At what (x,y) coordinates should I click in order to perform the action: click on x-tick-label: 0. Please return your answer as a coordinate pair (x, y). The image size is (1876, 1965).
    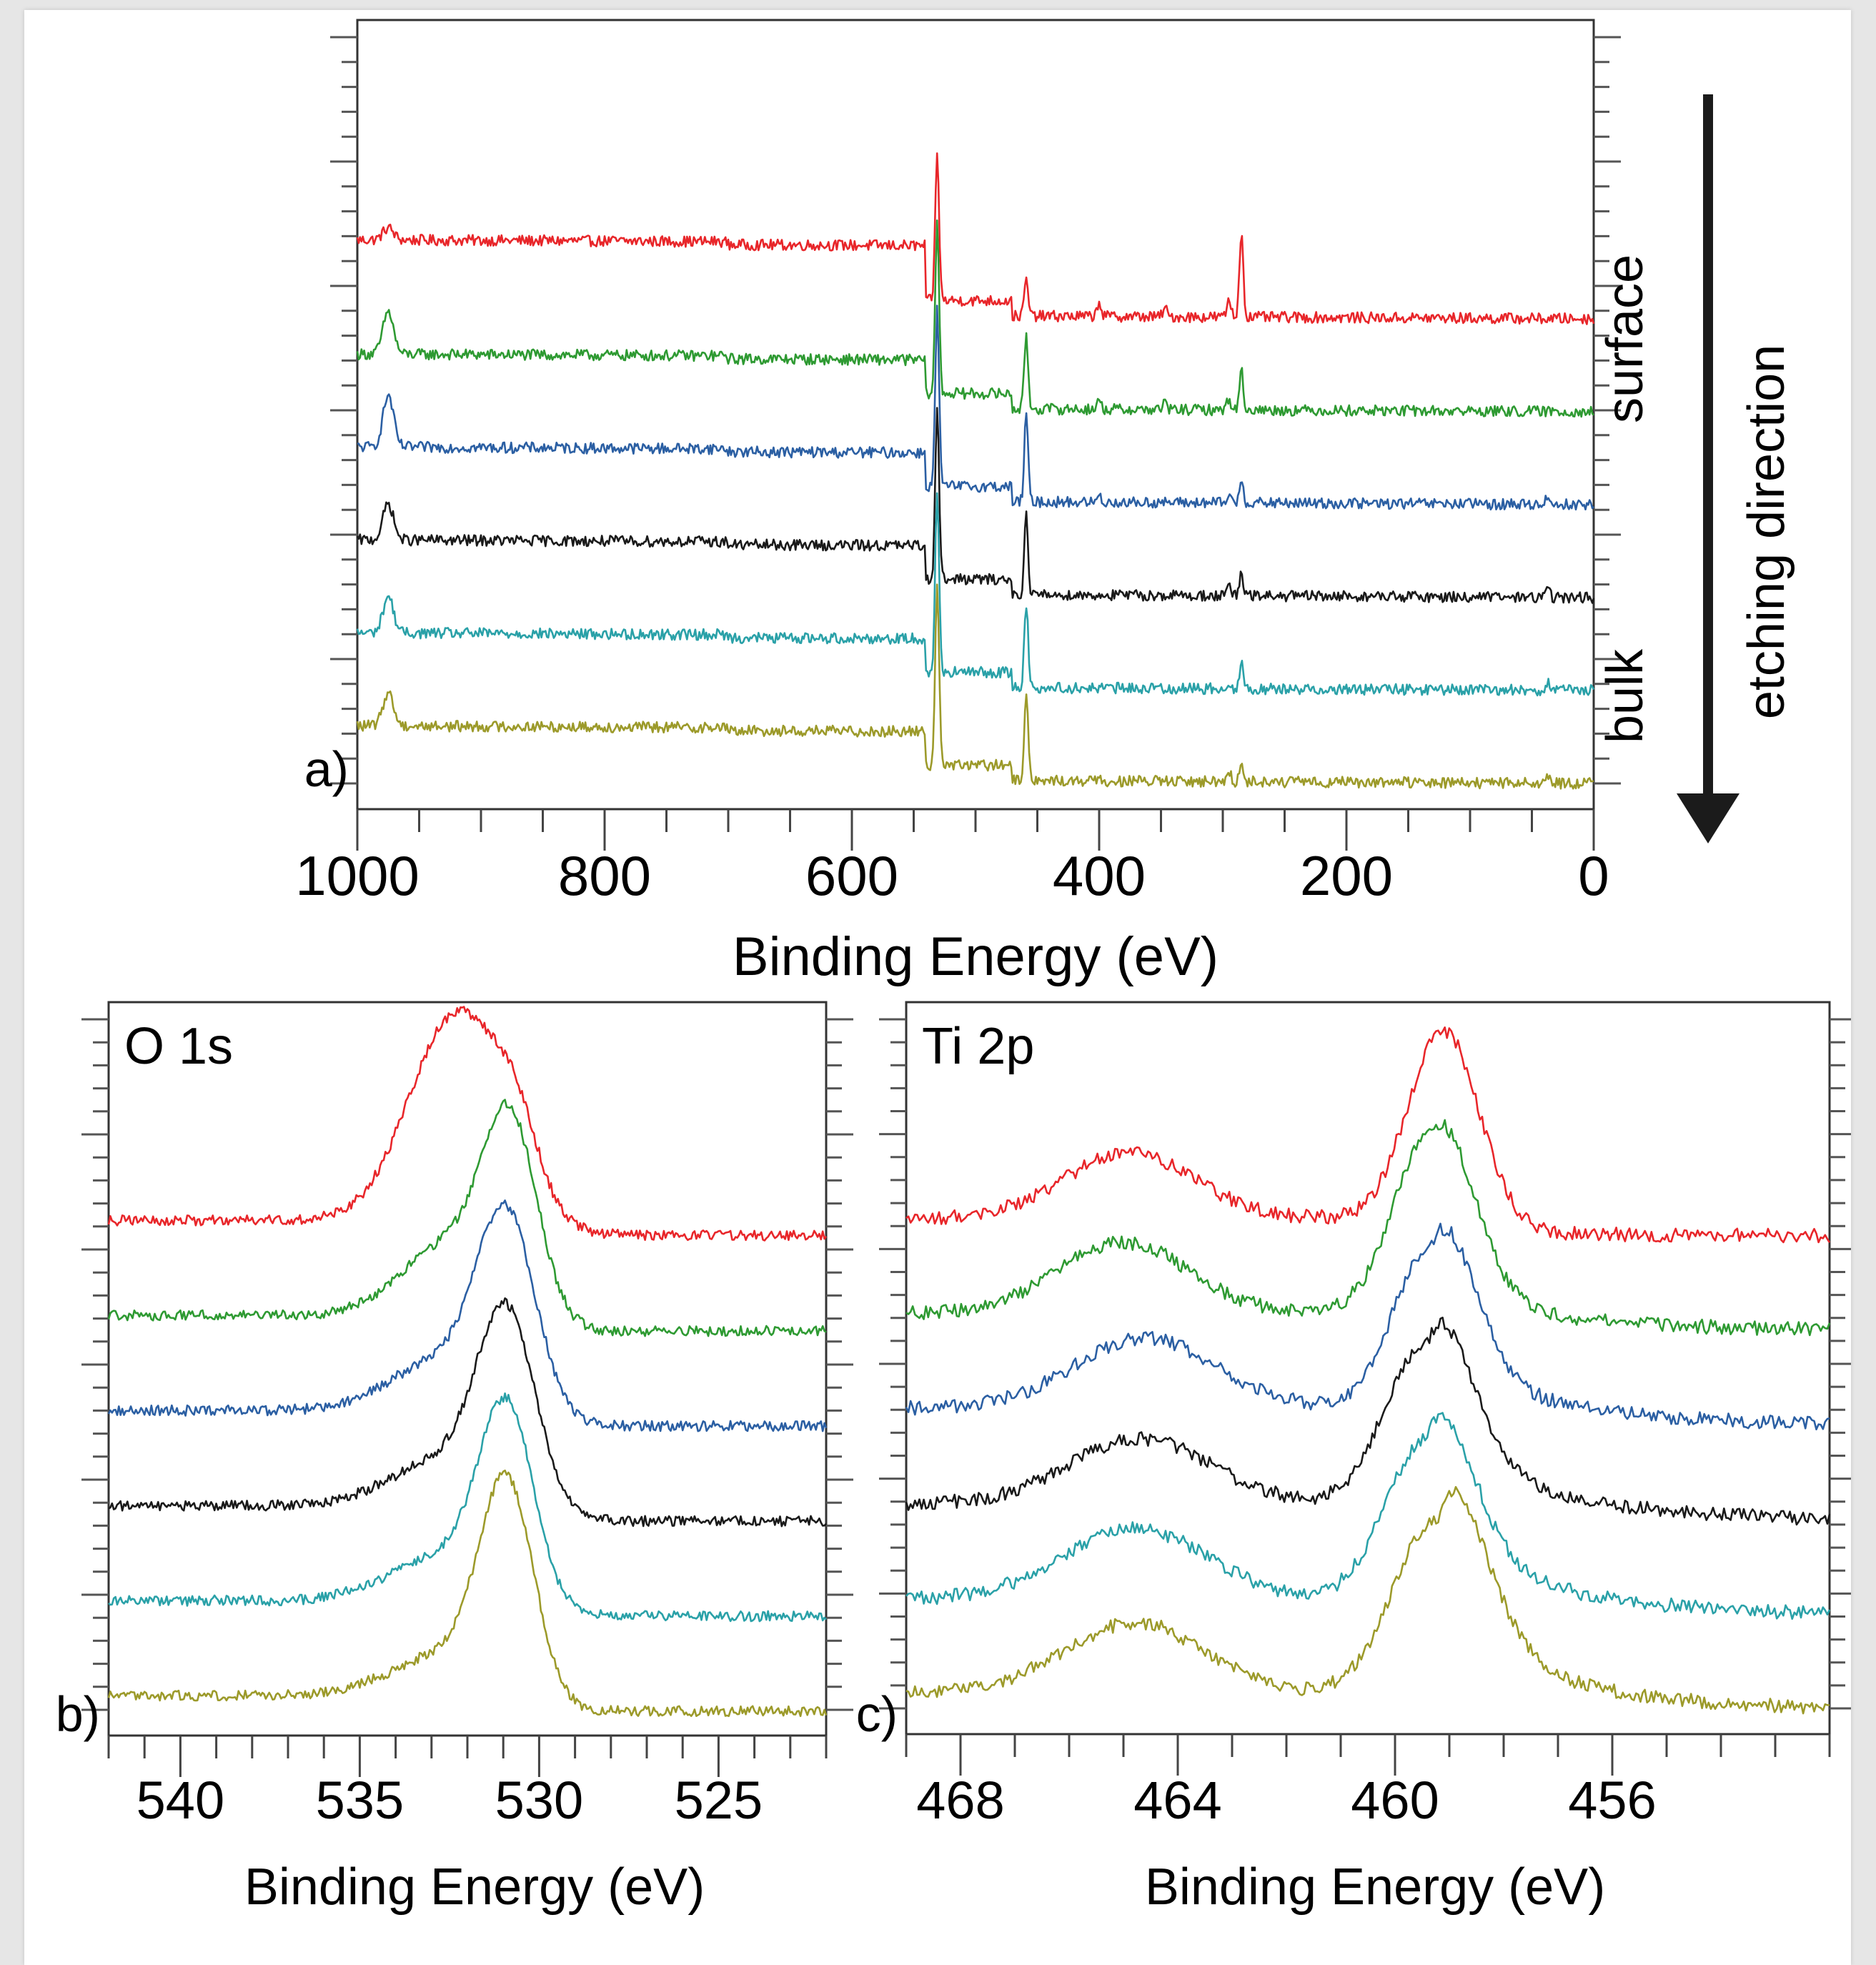
    Looking at the image, I should click on (1593, 876).